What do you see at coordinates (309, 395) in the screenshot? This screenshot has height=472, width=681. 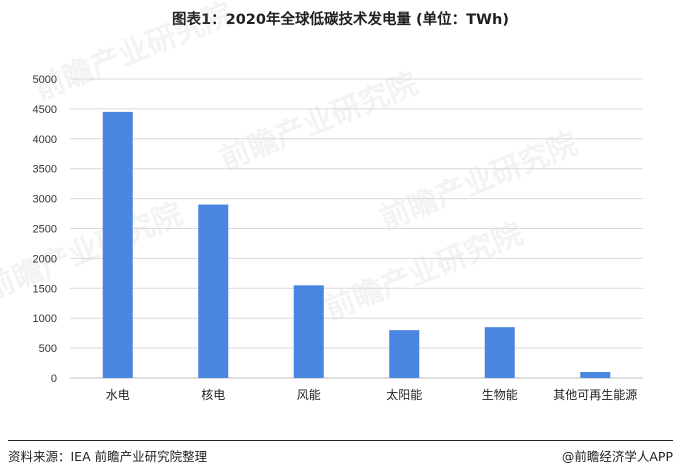 I see `x-tick-label: 风能` at bounding box center [309, 395].